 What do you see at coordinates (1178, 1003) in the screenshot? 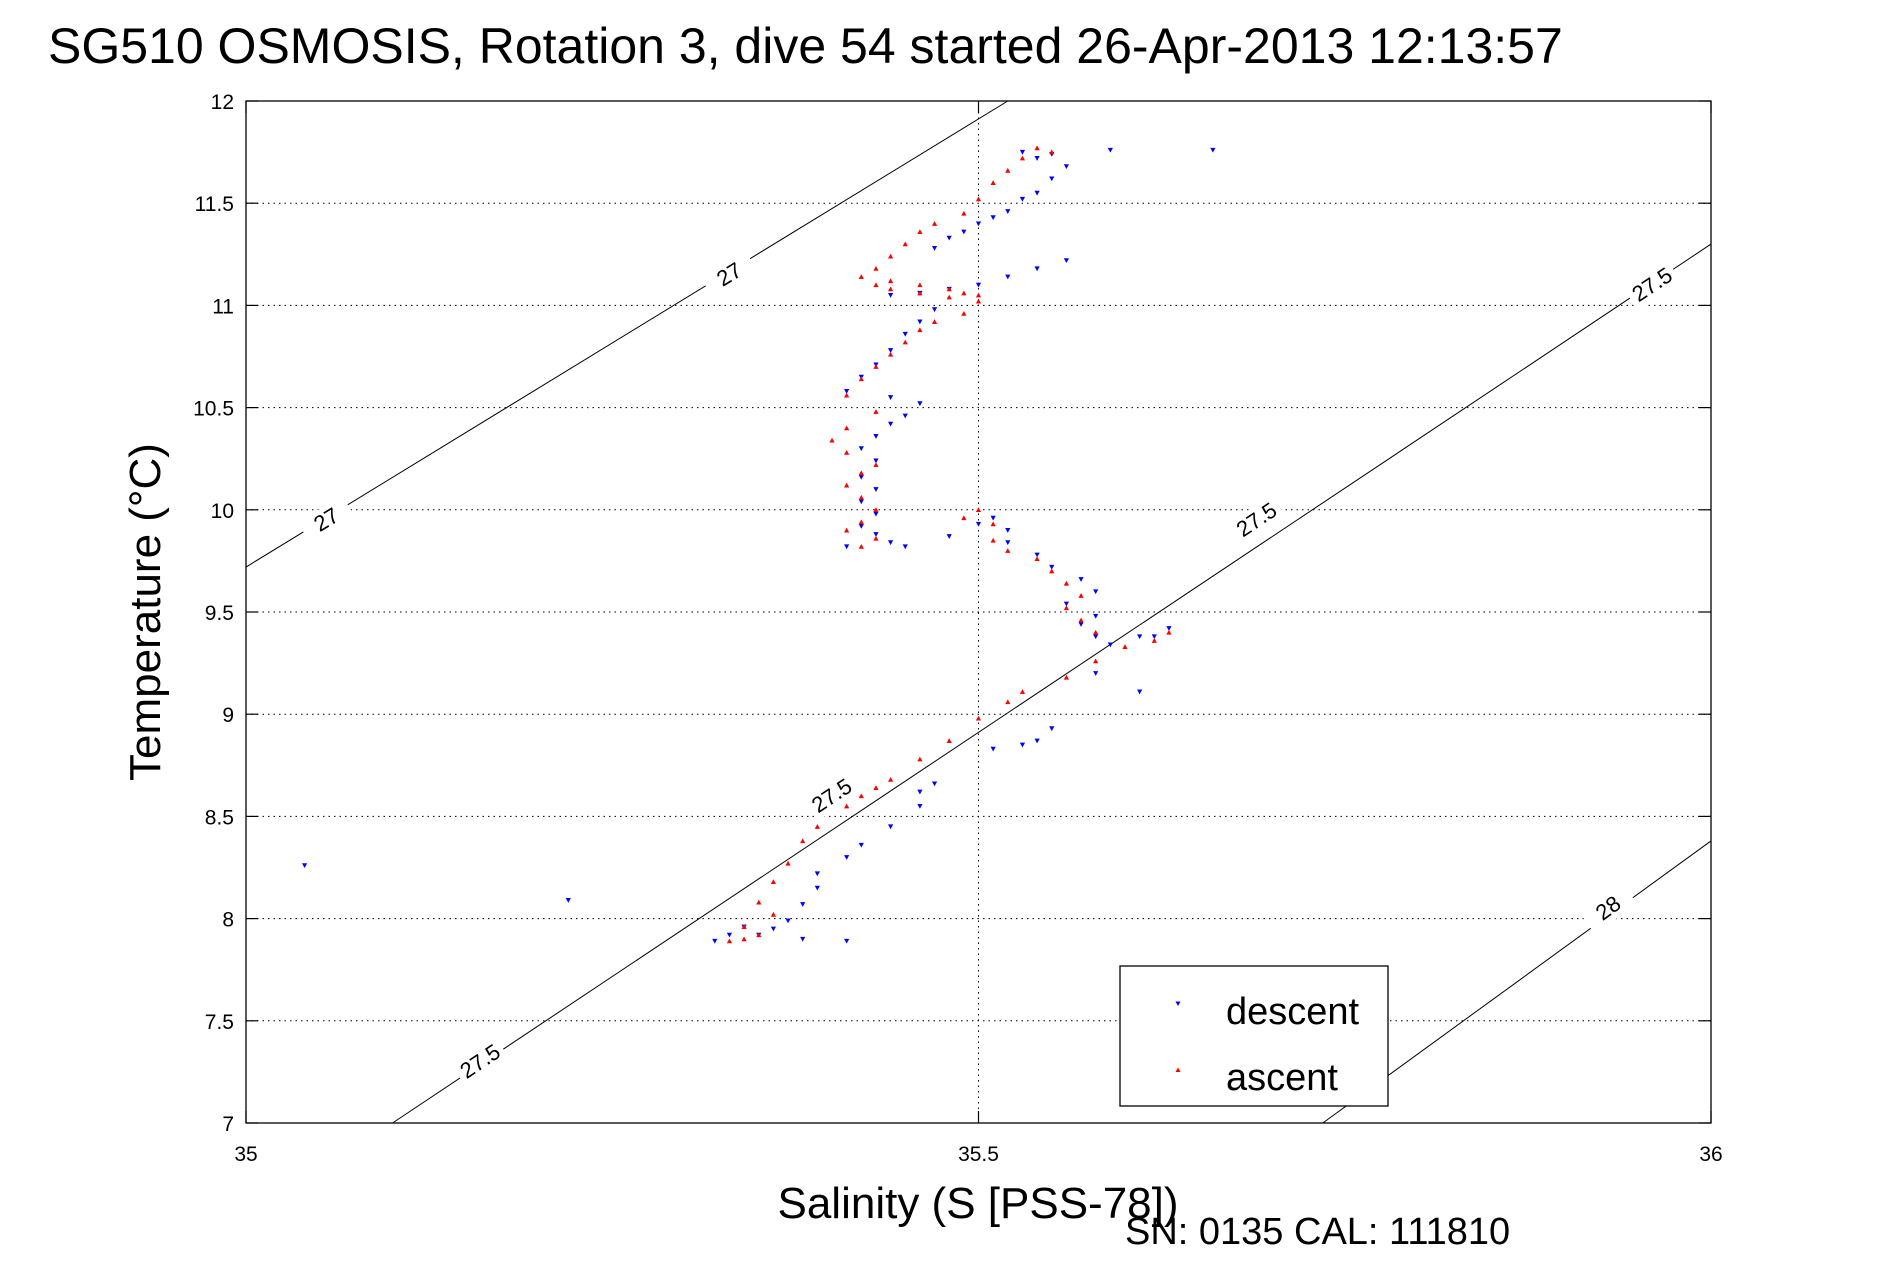
I see `legend-descent-marker` at bounding box center [1178, 1003].